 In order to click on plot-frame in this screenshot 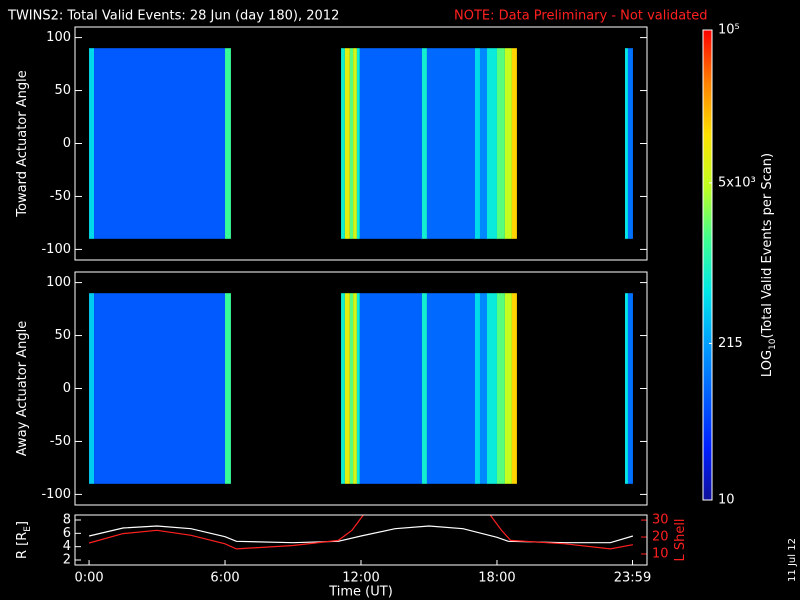, I will do `click(361, 540)`.